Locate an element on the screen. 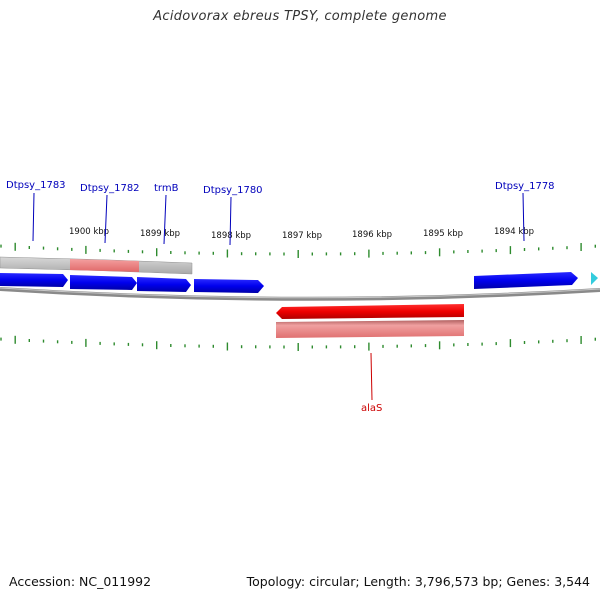 This screenshot has width=600, height=600. label-dtpsy-1780: Dtpsy_1780 is located at coordinates (233, 190).